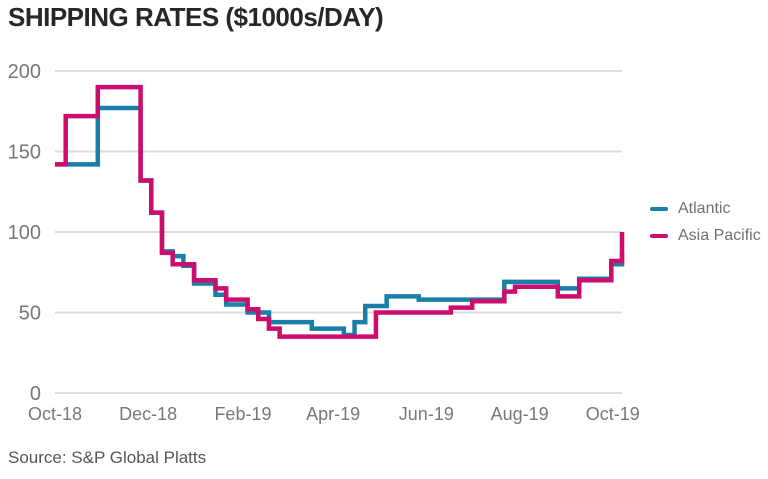  I want to click on x-axis-tick-label: Apr-19, so click(333, 414).